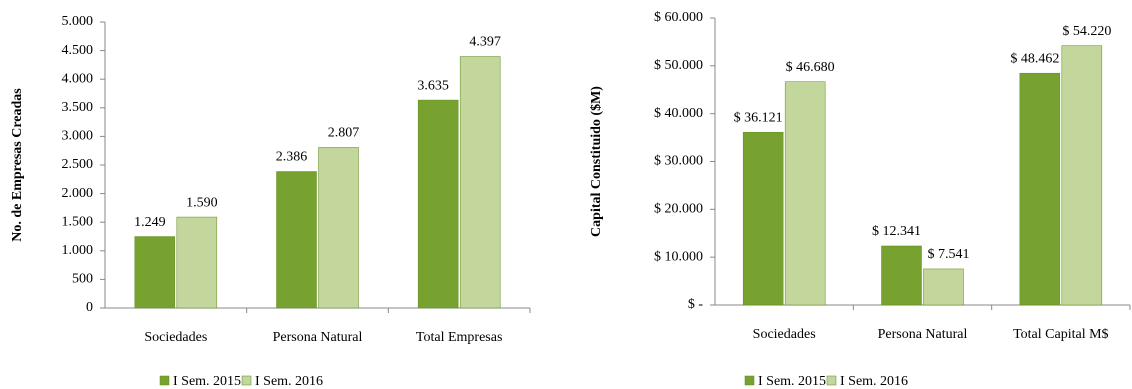 This screenshot has width=1132, height=389. I want to click on y-tick-label: 3.500, so click(78, 107).